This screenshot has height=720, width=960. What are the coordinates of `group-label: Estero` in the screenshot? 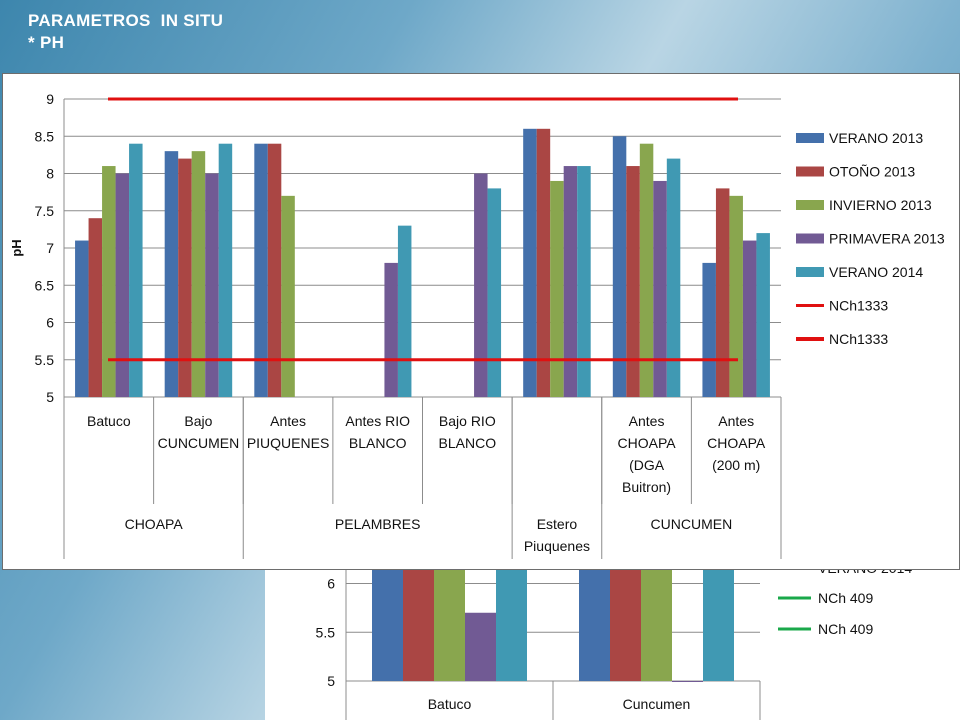 It's located at (557, 524).